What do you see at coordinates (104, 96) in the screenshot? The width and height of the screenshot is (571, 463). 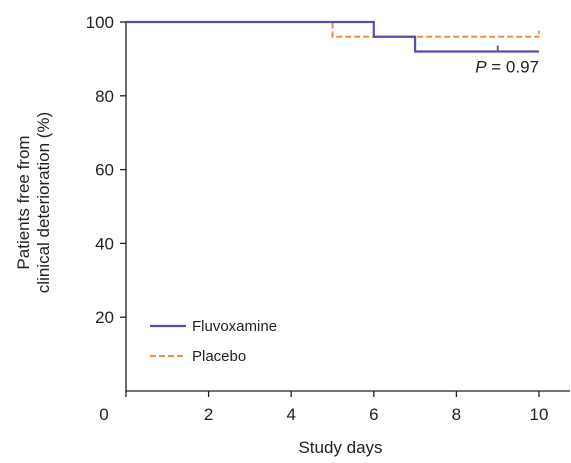 I see `y-tick-label-80: 80` at bounding box center [104, 96].